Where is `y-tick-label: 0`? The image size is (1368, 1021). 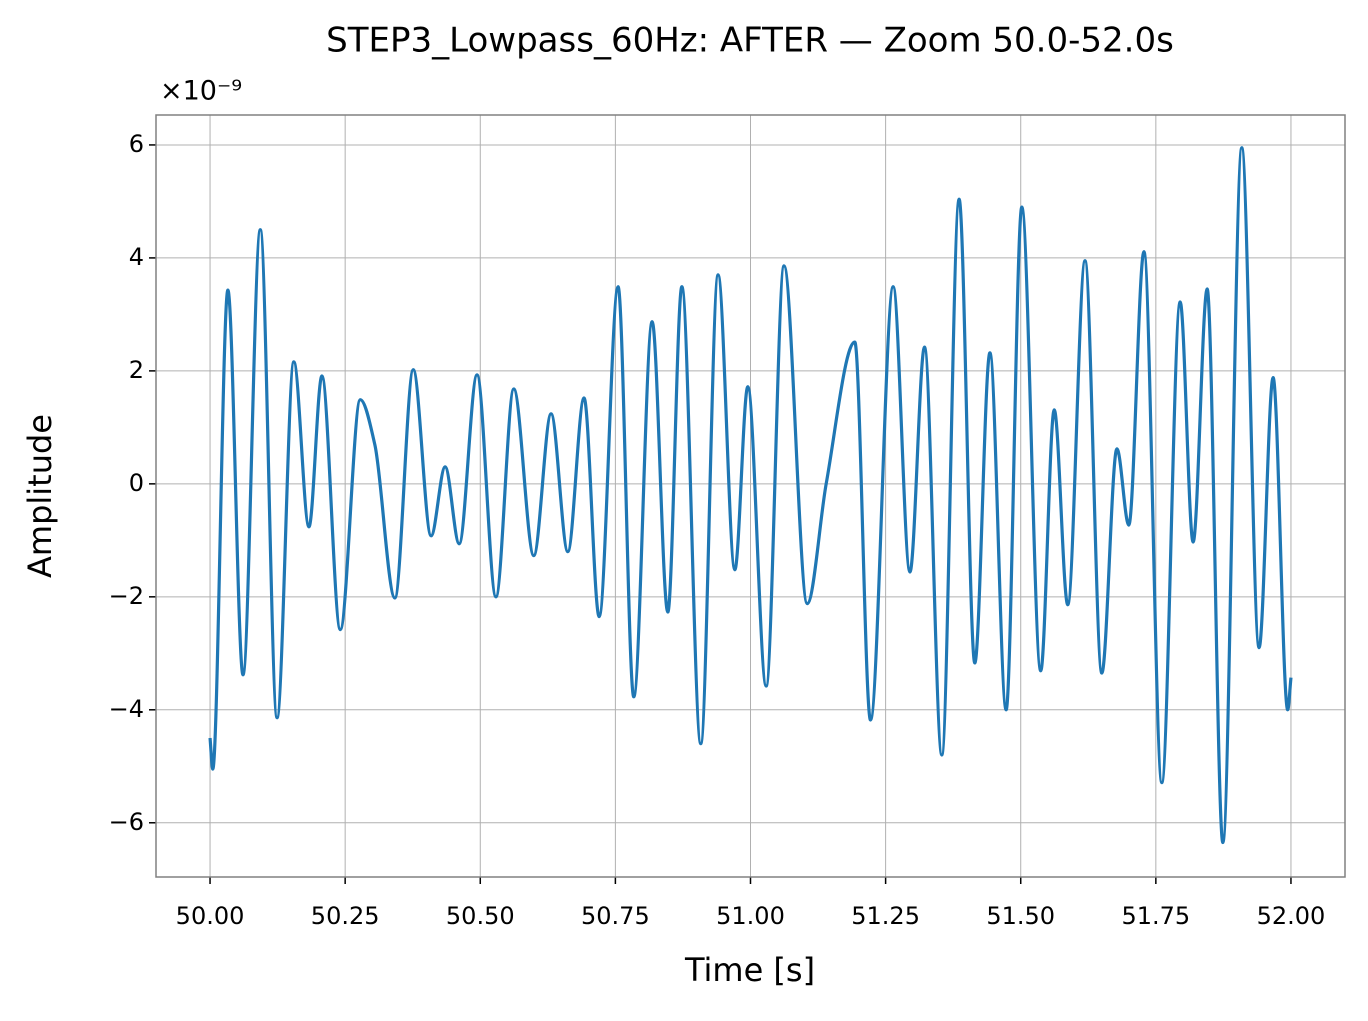
y-tick-label: 0 is located at coordinates (136, 483).